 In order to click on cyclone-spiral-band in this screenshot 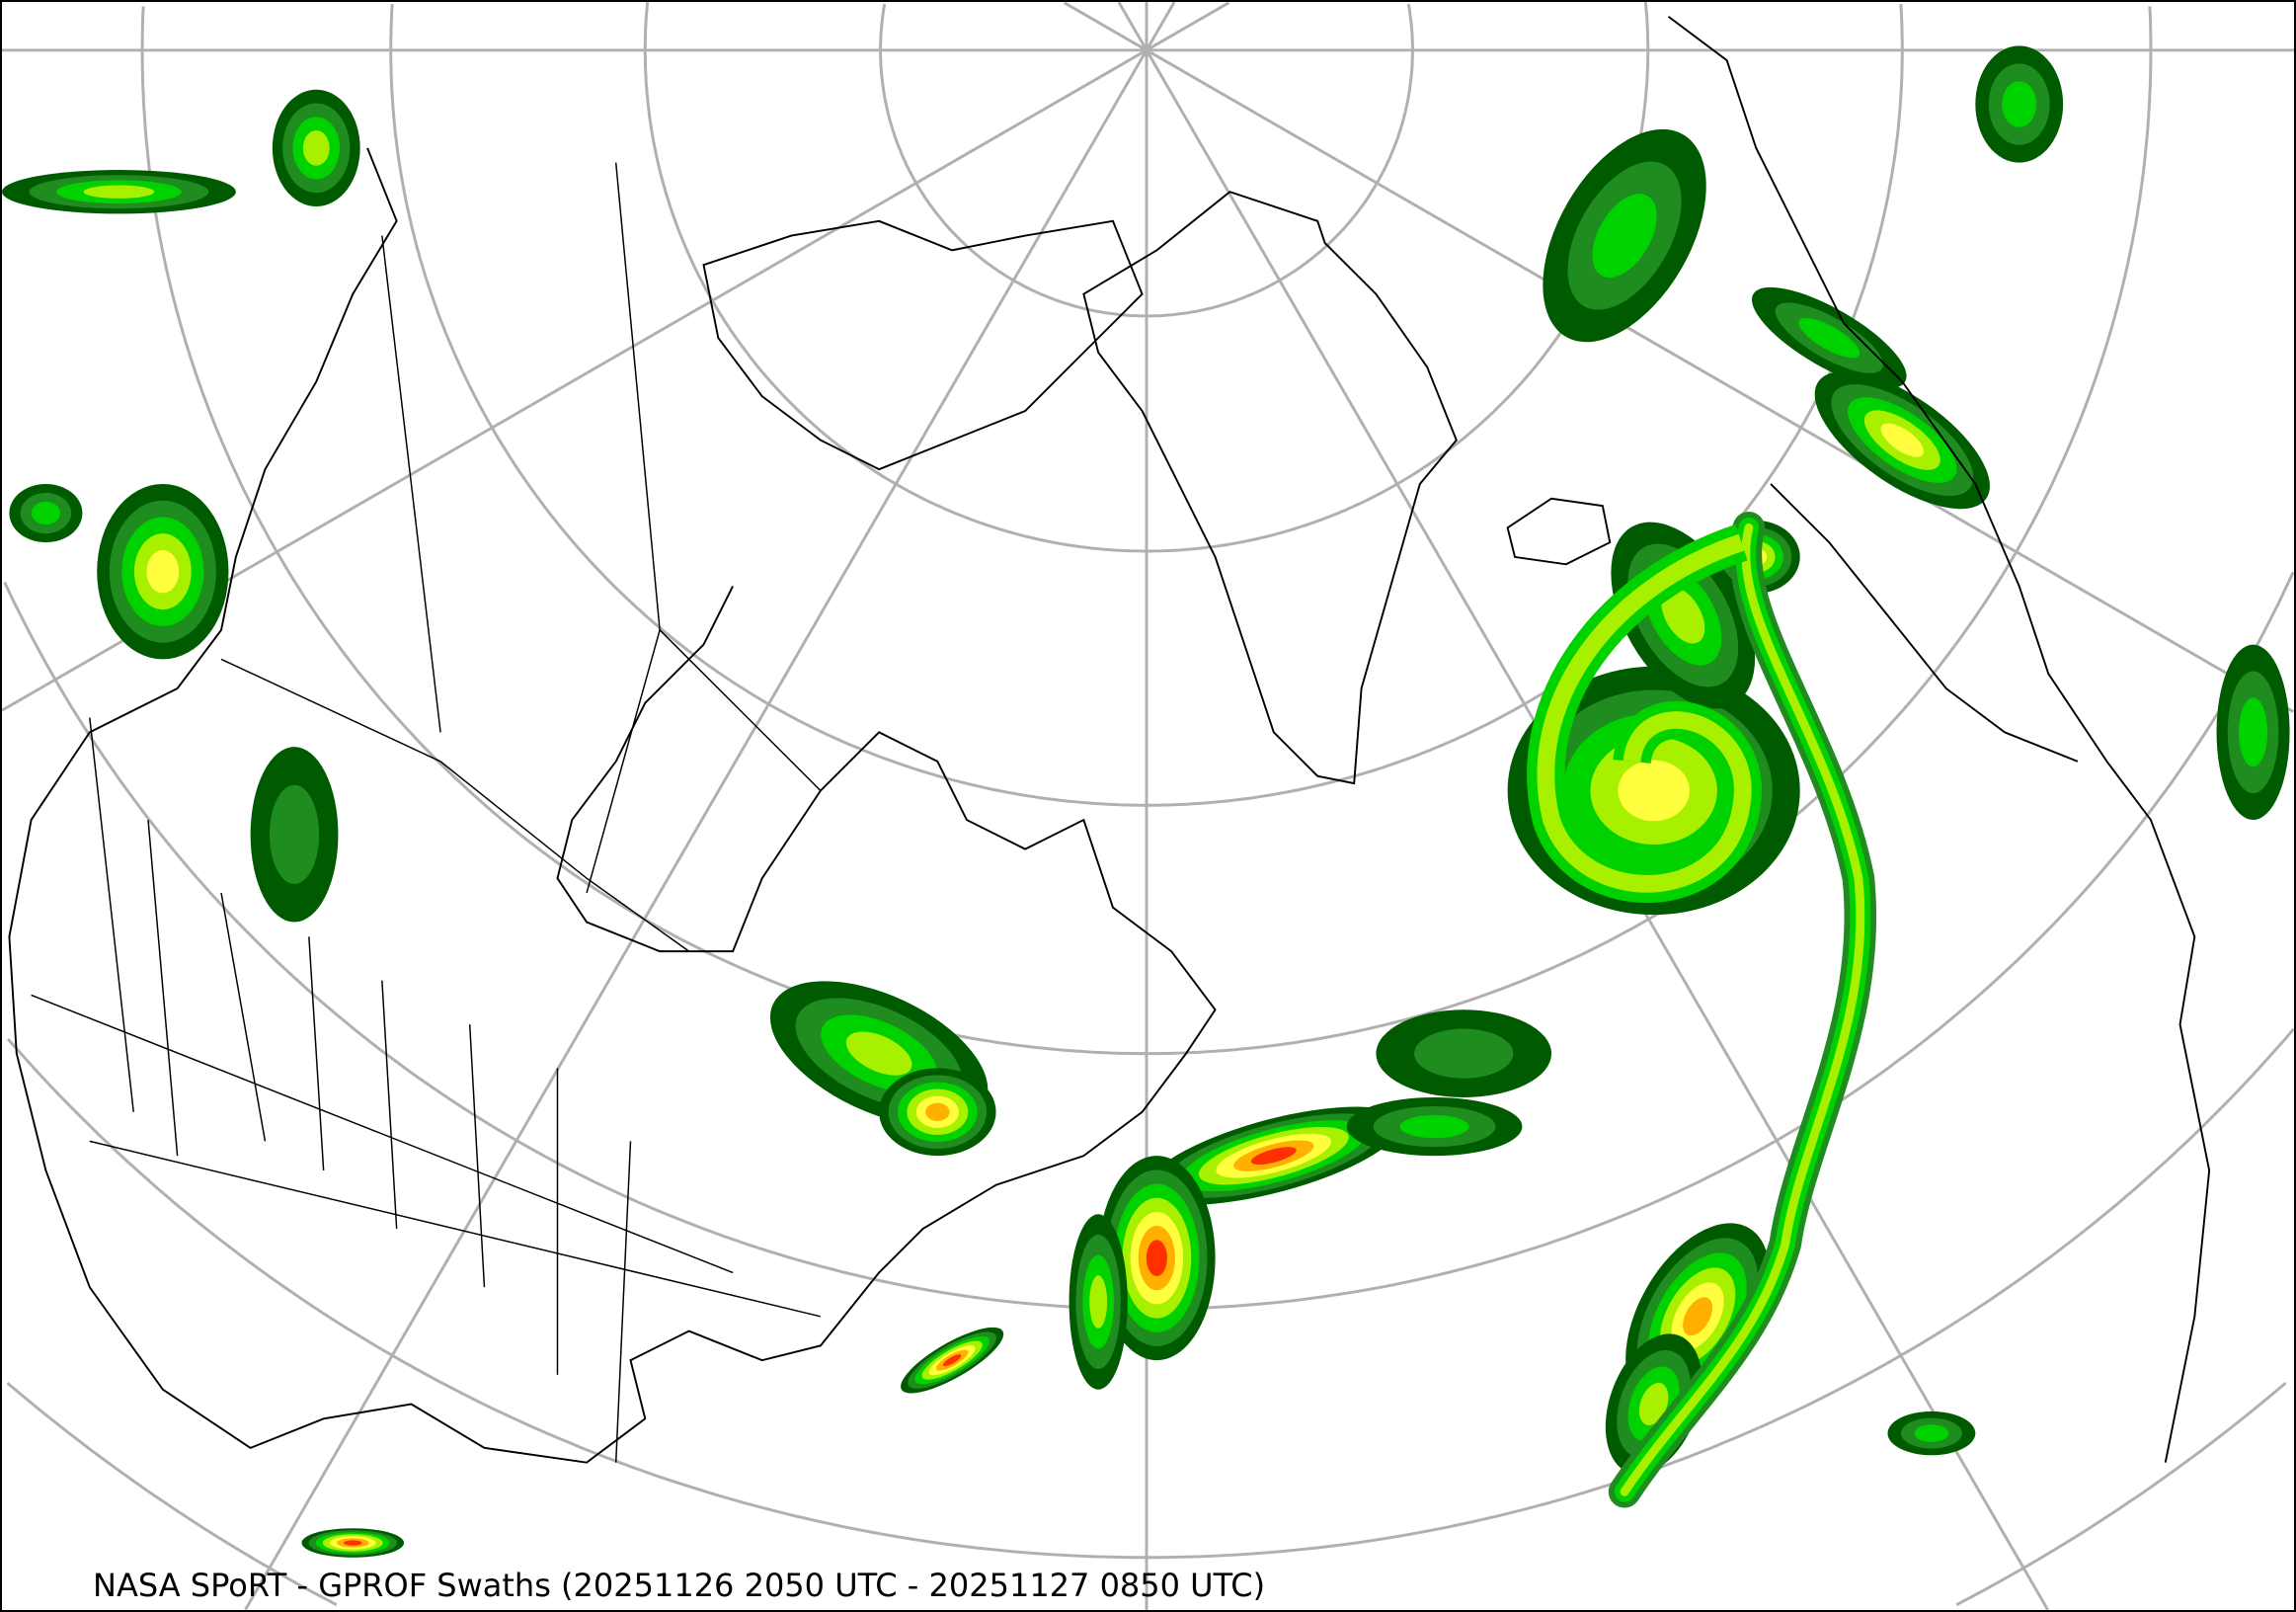, I will do `click(1645, 713)`.